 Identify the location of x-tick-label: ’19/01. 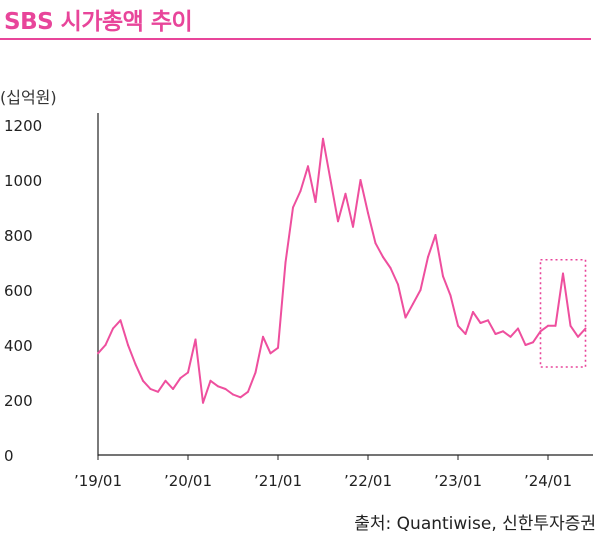
(98, 481).